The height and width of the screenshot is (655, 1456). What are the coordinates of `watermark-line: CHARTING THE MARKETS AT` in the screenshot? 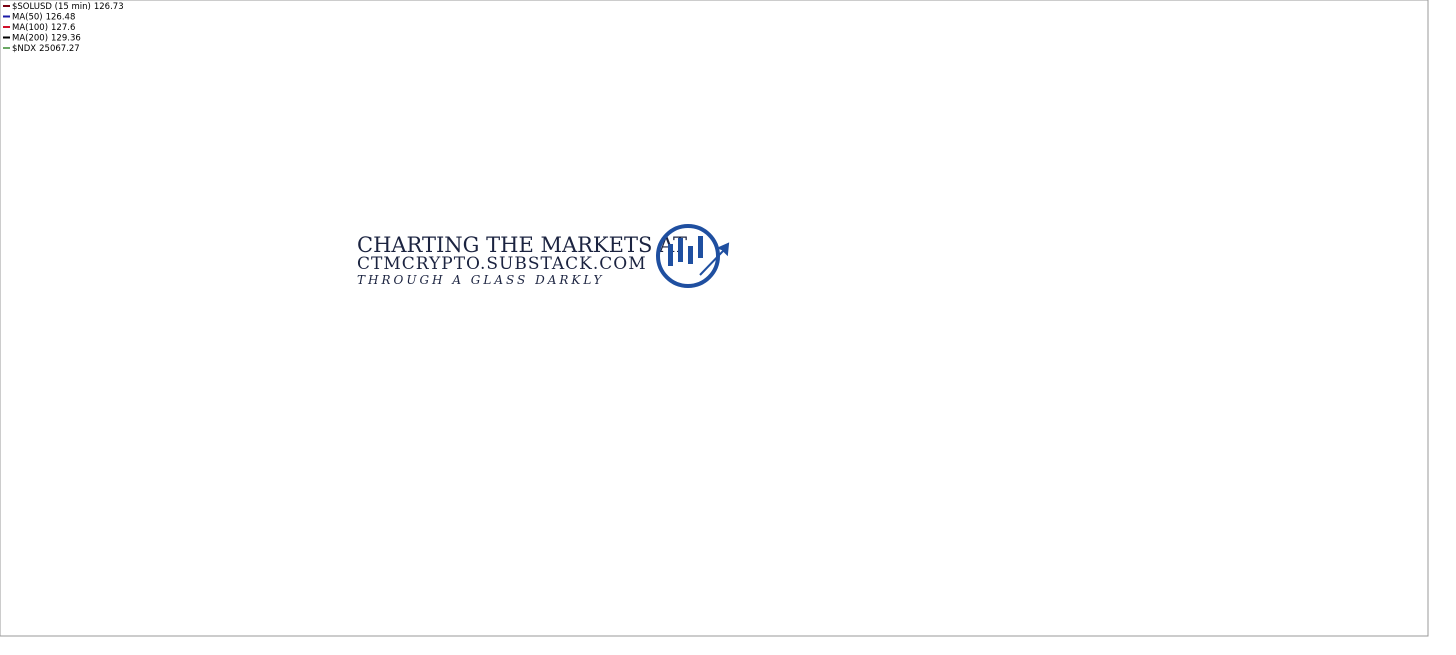 It's located at (522, 245).